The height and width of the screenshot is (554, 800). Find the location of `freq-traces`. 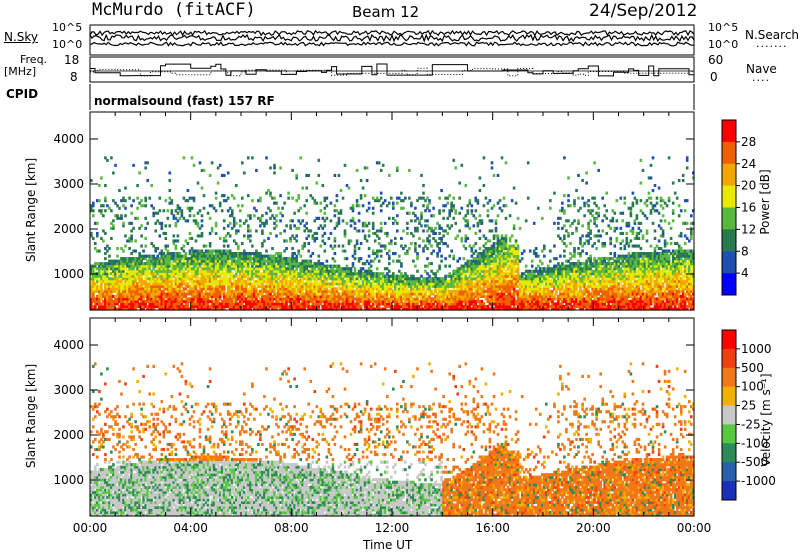

freq-traces is located at coordinates (392, 70).